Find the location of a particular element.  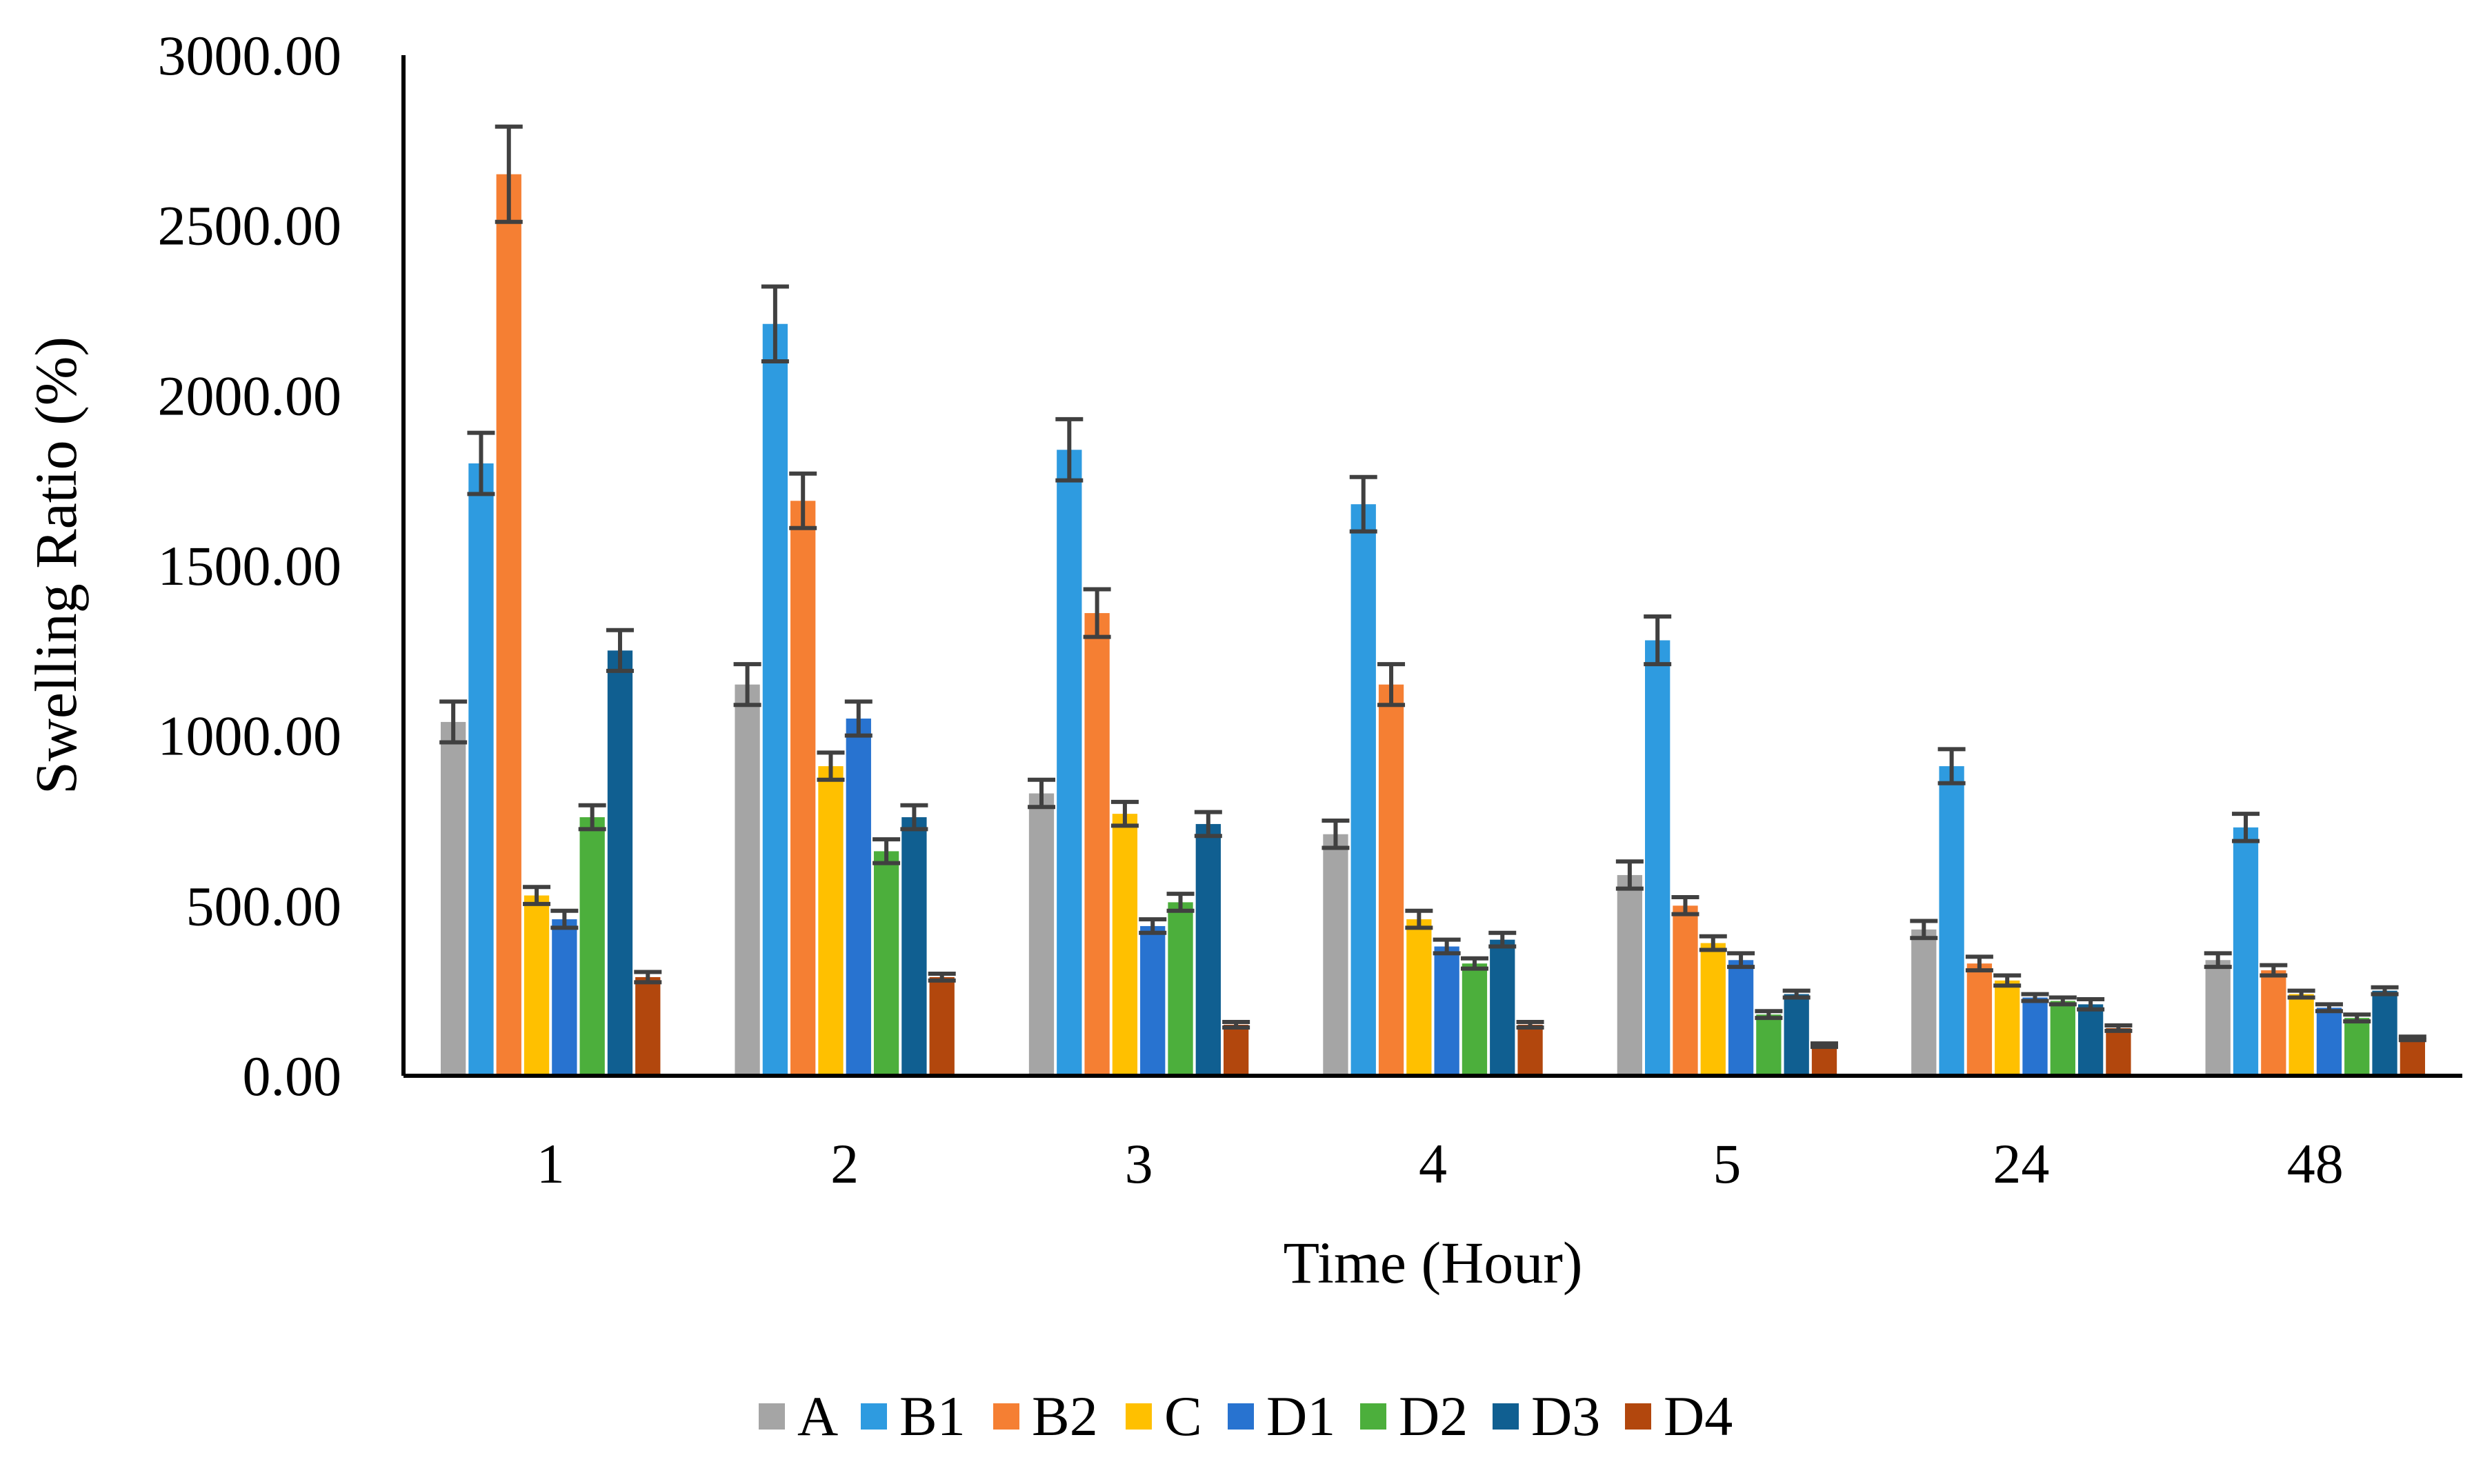

bar-d3-t4 is located at coordinates (1502, 1008).